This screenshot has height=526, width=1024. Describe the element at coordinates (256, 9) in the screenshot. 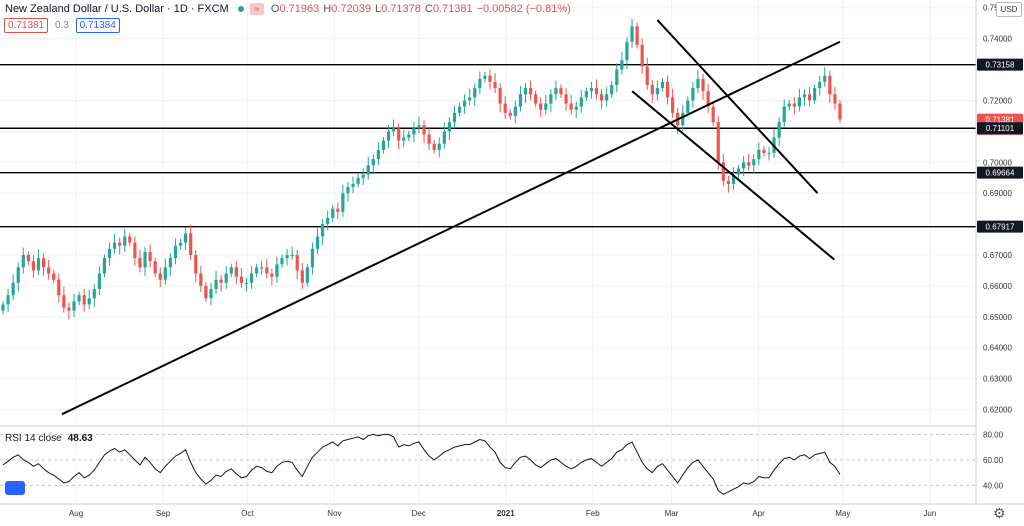

I see `wave-icon: ≈` at that location.